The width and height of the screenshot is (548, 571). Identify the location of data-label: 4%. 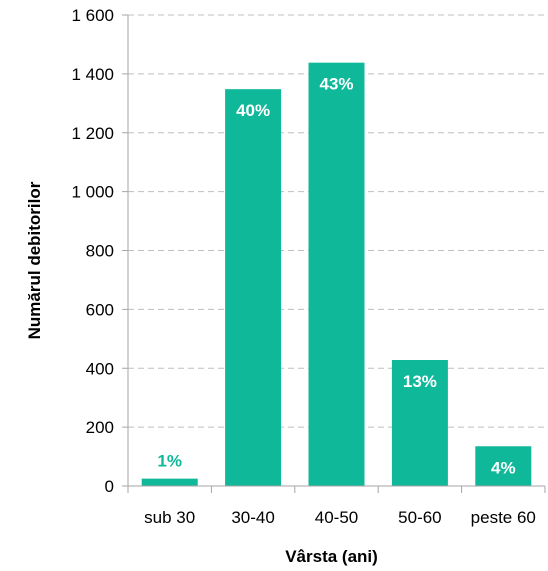
(503, 467).